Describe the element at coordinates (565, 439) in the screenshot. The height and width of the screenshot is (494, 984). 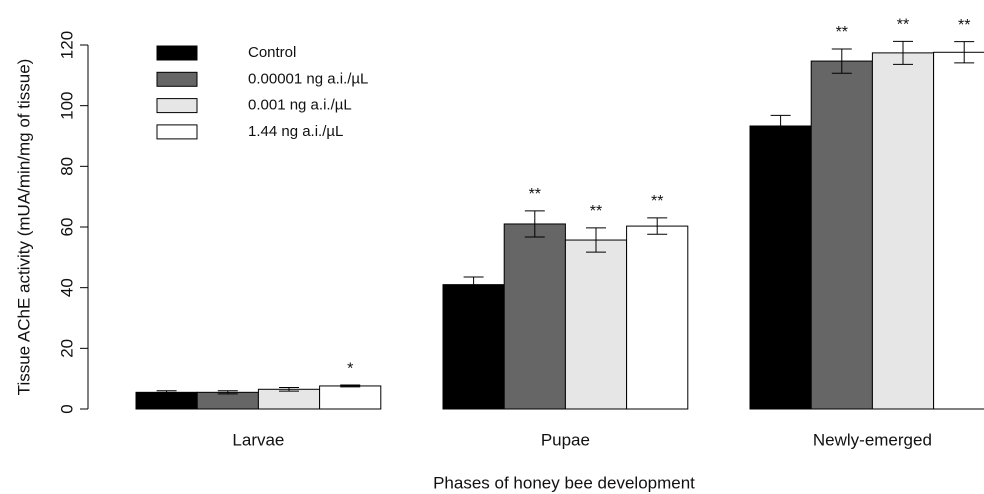
I see `x-tick-label: Pupae` at that location.